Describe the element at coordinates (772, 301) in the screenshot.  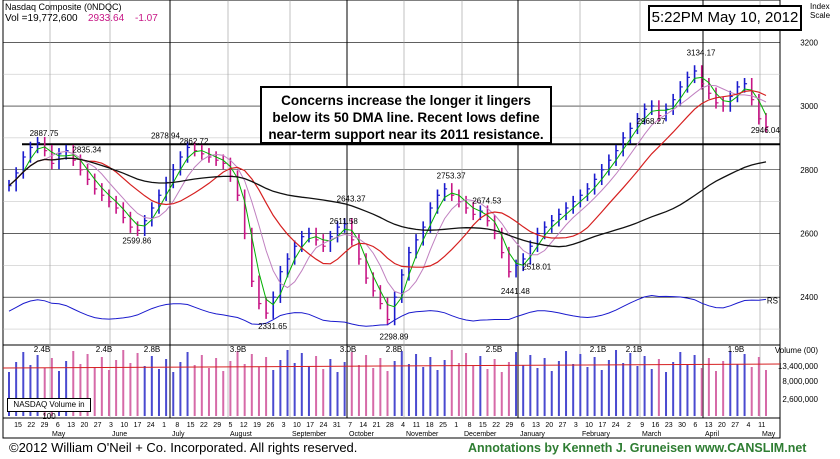
I see `rs-label: RS` at that location.